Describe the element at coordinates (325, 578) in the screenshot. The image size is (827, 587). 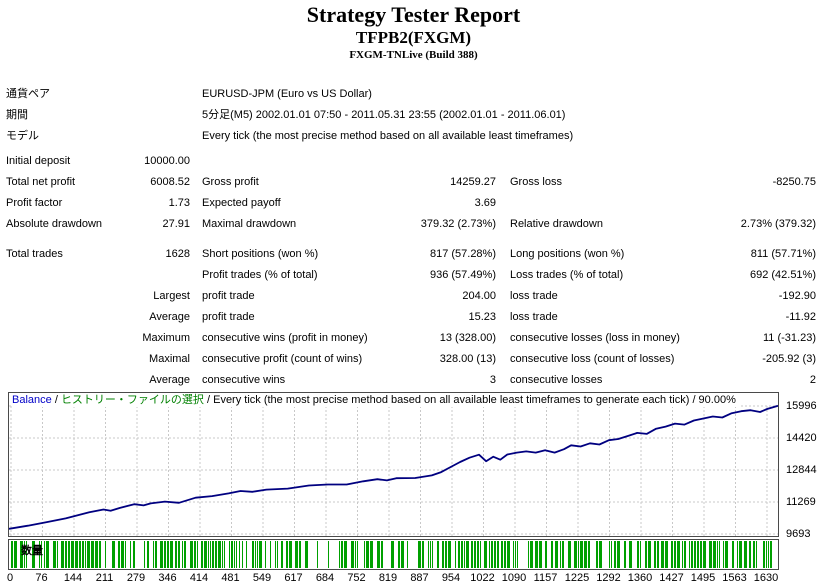
I see `x-axis-label: 684` at that location.